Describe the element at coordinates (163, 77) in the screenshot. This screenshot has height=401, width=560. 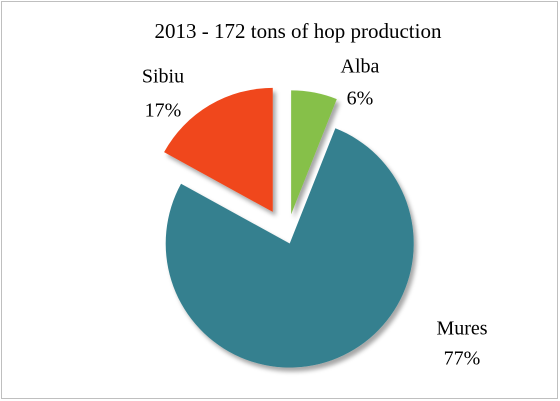
I see `slice-label-name: Sibiu` at that location.